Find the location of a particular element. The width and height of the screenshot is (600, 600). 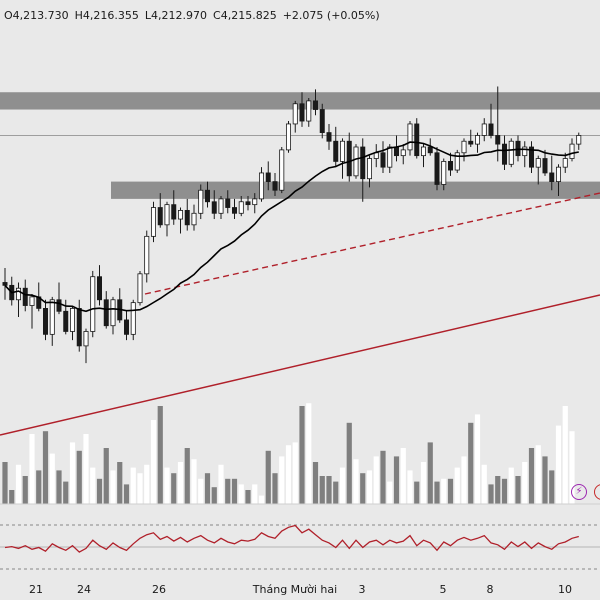

ohlc-change: +2.075 (+0.05%) is located at coordinates (331, 15).